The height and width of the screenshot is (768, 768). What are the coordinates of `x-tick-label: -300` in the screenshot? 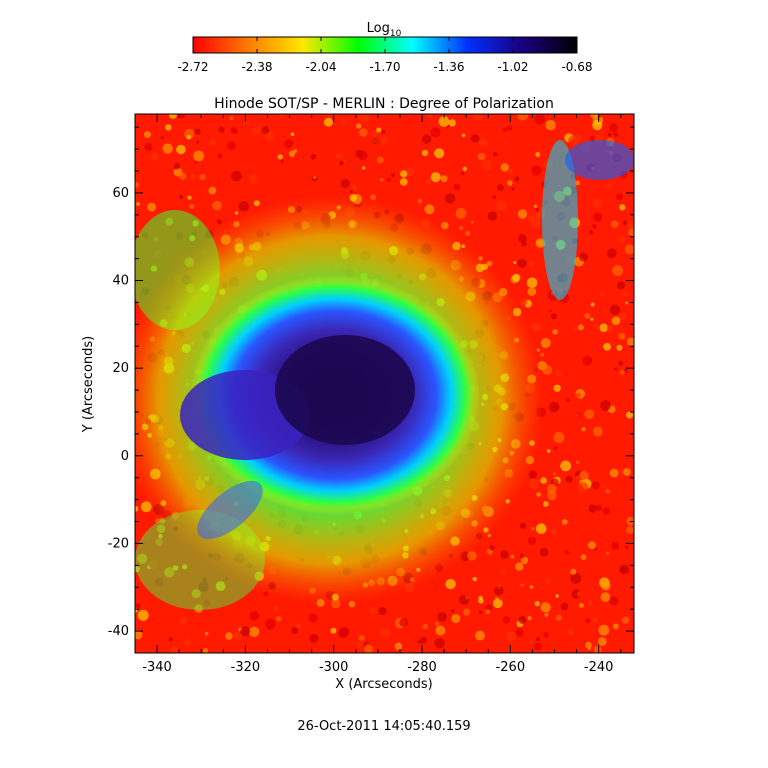 It's located at (334, 667).